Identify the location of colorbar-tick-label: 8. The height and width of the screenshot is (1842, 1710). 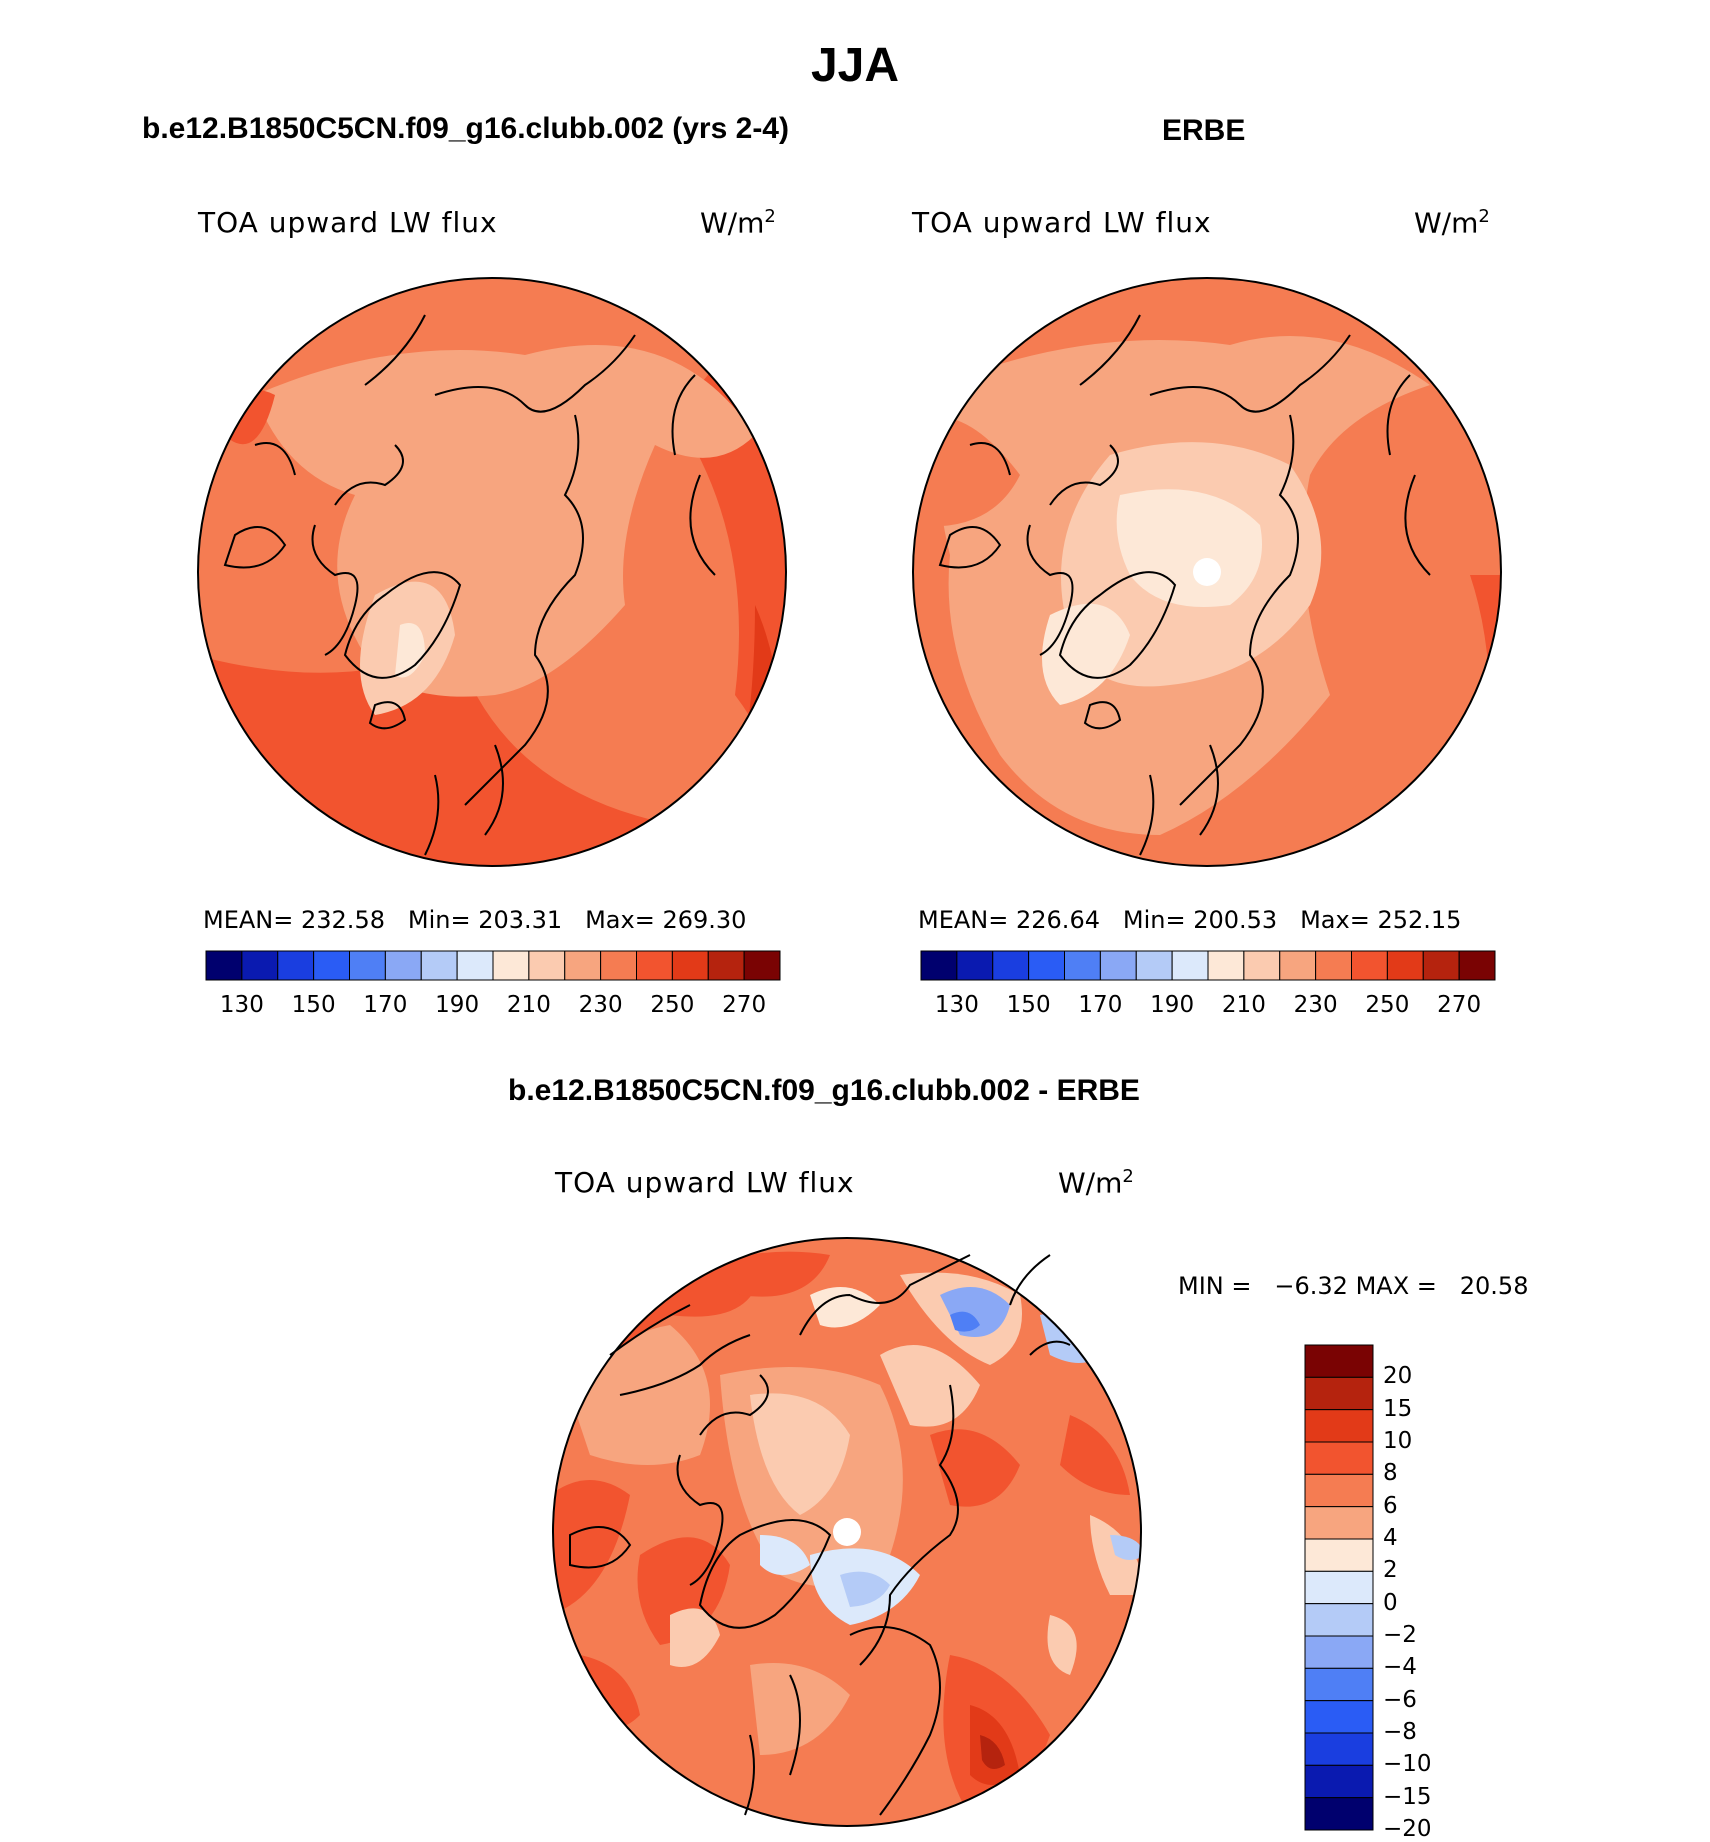
(1390, 1473).